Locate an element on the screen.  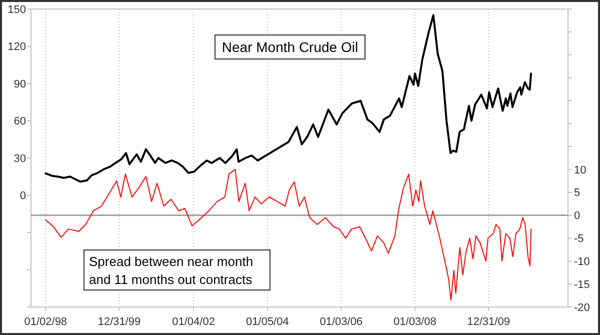
text: Near Month Crude Oil is located at coordinates (290, 47).